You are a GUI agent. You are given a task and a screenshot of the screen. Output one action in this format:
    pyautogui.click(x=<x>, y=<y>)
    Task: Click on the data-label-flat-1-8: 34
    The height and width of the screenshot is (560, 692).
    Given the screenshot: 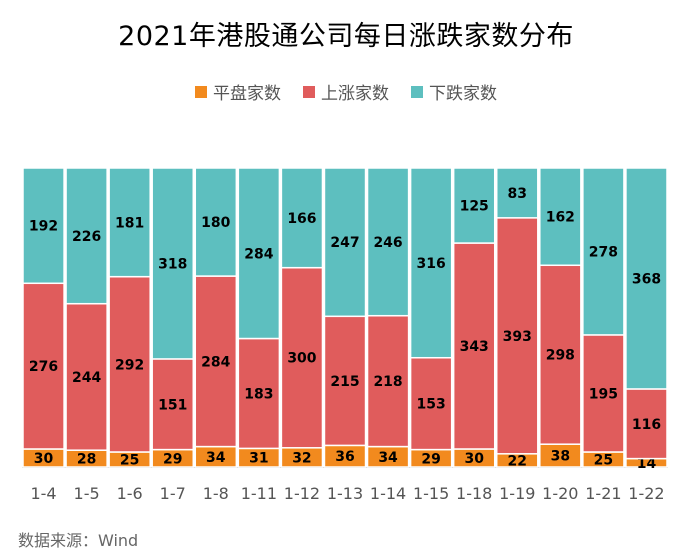 What is the action you would take?
    pyautogui.click(x=216, y=458)
    